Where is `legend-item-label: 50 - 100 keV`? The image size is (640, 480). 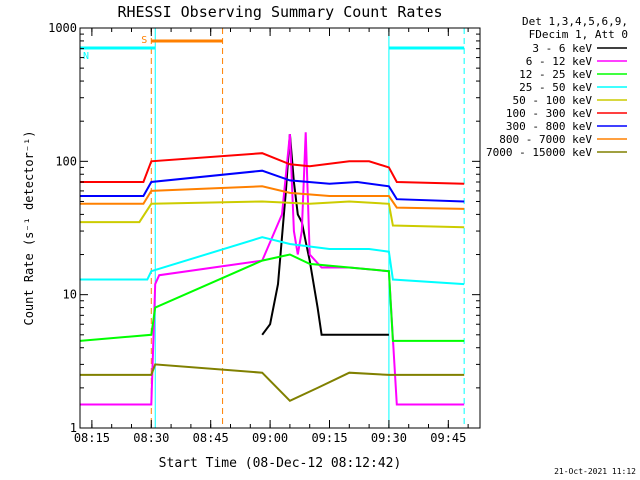
legend-item-label: 50 - 100 keV is located at coordinates (553, 100).